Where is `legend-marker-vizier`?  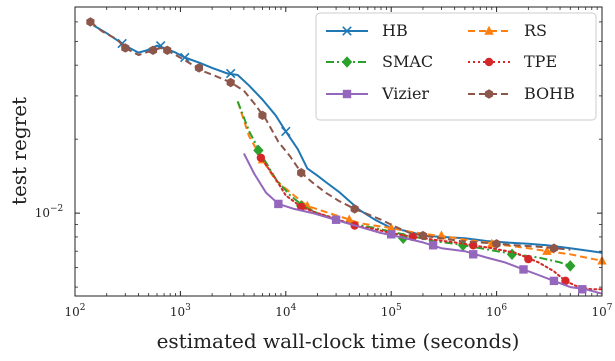
legend-marker-vizier is located at coordinates (347, 94).